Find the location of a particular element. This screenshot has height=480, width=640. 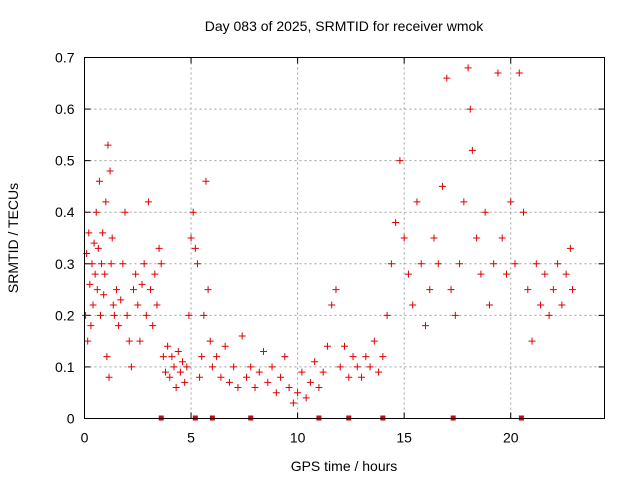

x-tick-label: 5 is located at coordinates (191, 438).